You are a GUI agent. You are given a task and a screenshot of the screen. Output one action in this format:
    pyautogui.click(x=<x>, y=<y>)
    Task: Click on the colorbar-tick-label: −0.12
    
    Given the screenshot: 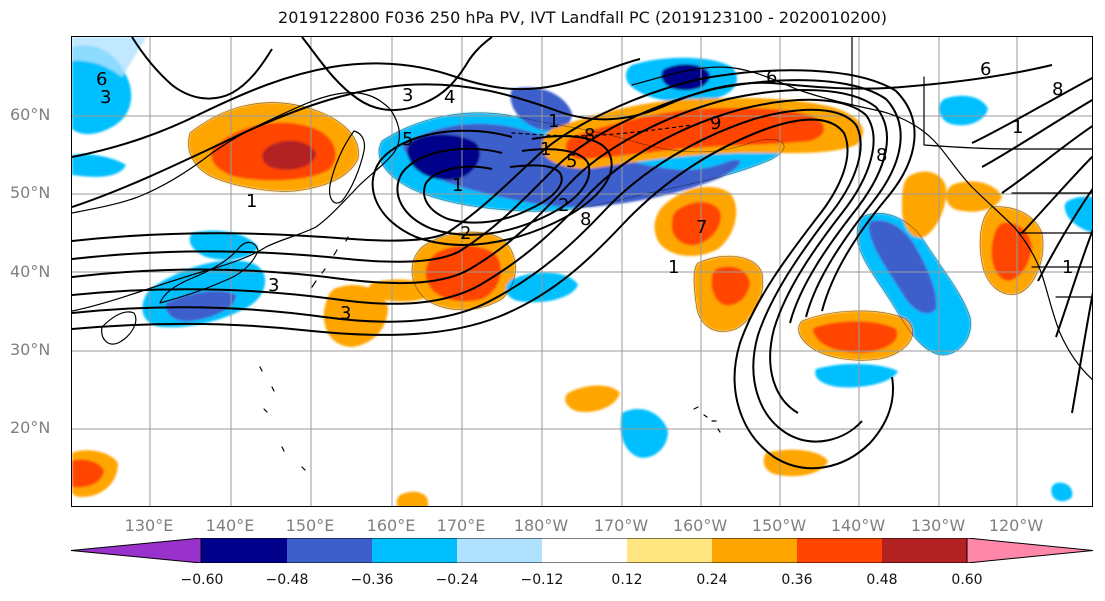 What is the action you would take?
    pyautogui.click(x=542, y=580)
    